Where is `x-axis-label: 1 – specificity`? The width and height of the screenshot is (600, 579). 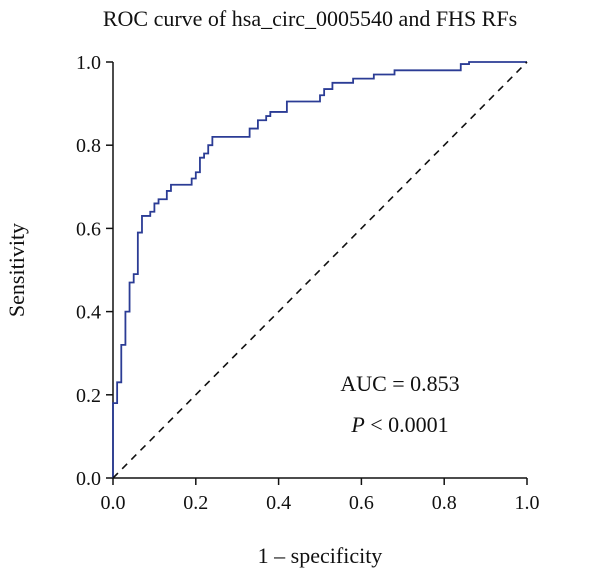 x-axis-label: 1 – specificity is located at coordinates (320, 555).